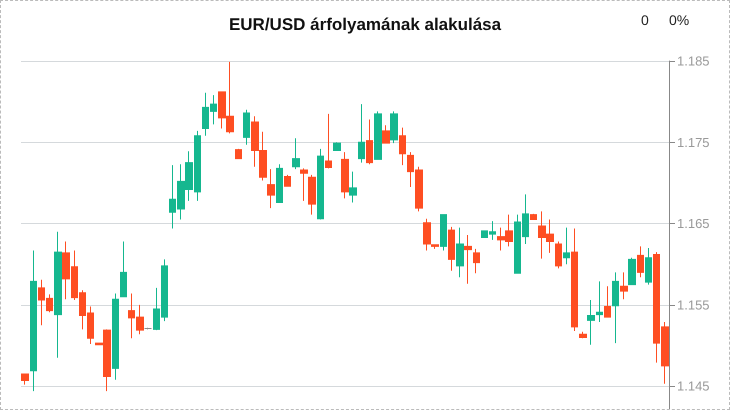  Describe the element at coordinates (645, 20) in the screenshot. I see `text: 0` at that location.